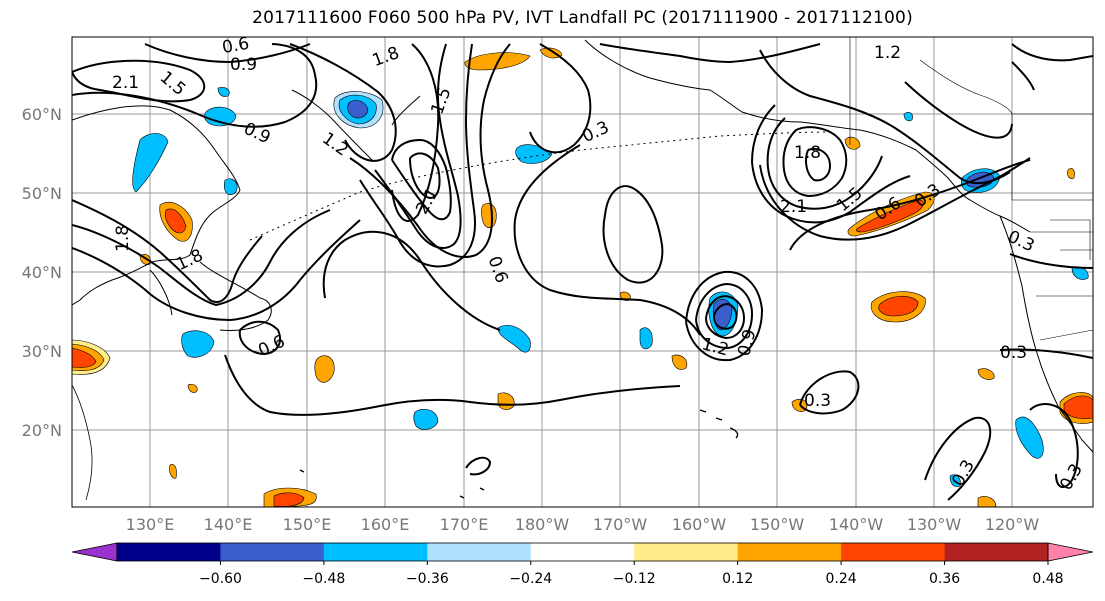 The image size is (1105, 601). I want to click on lon-label: 140°W, so click(856, 524).